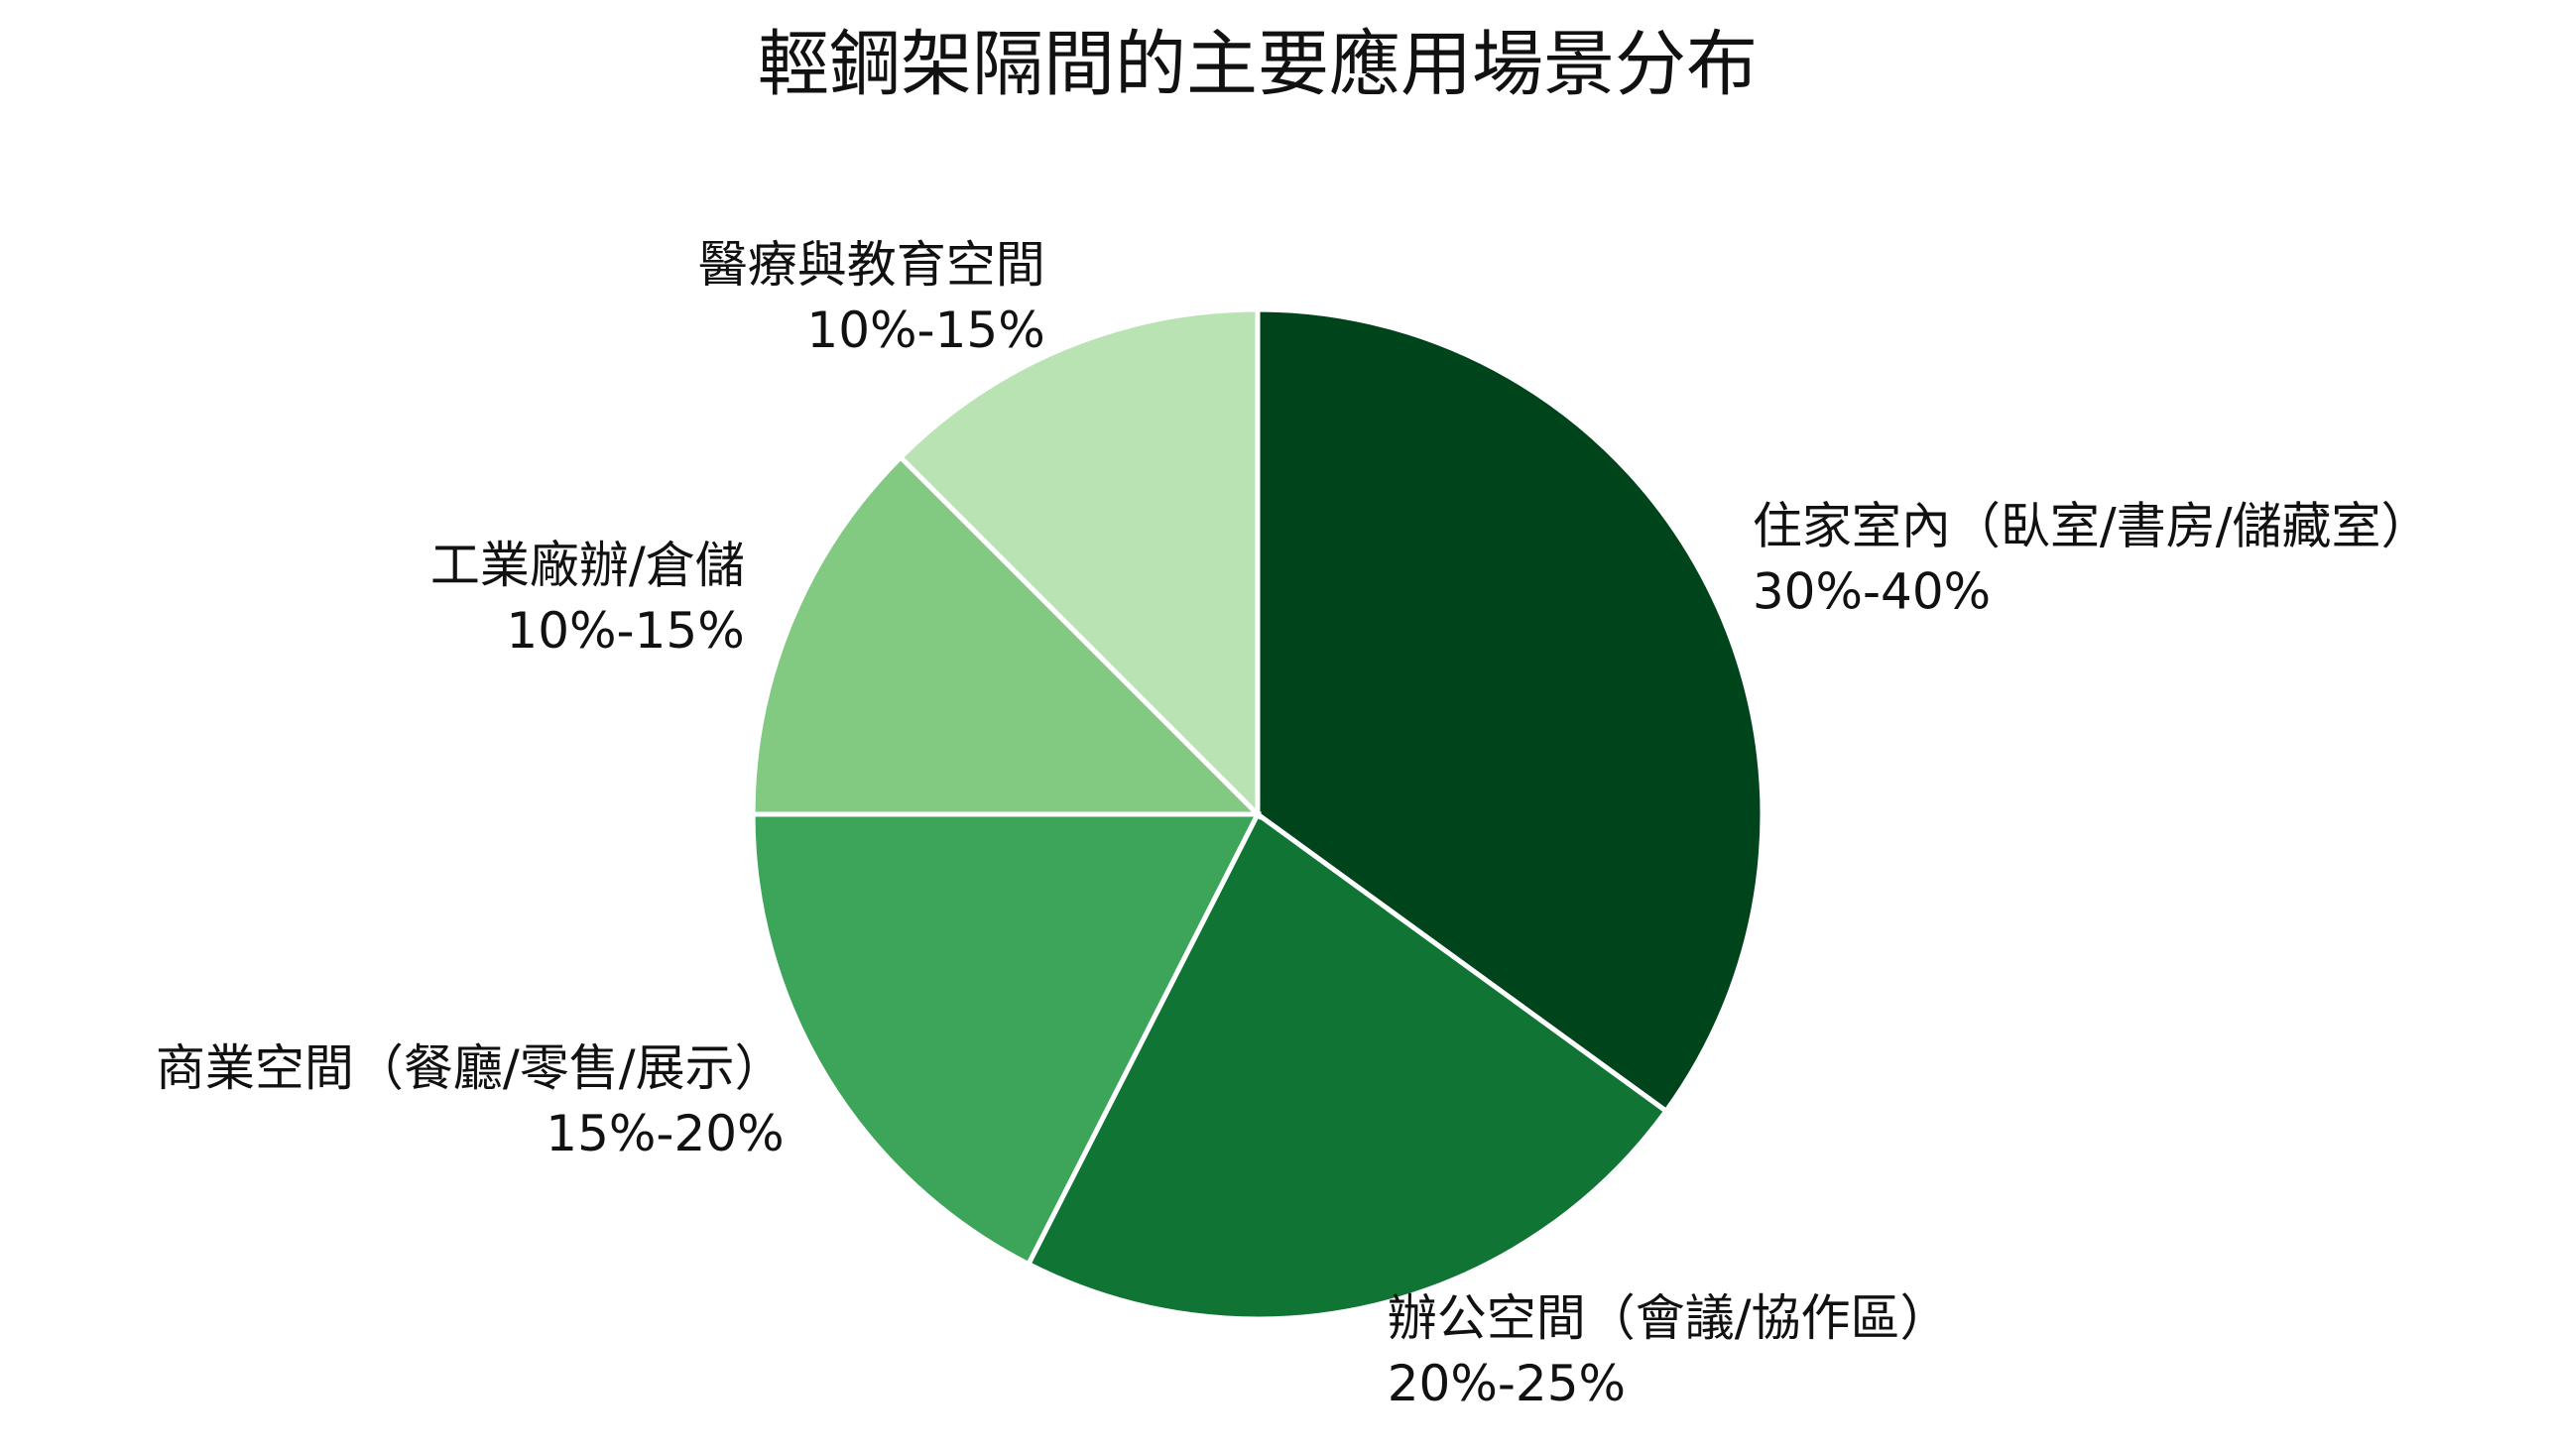 This screenshot has height=1456, width=2554. I want to click on chart-title: 輕鋼架隔間的主要應用場景分布, so click(1258, 64).